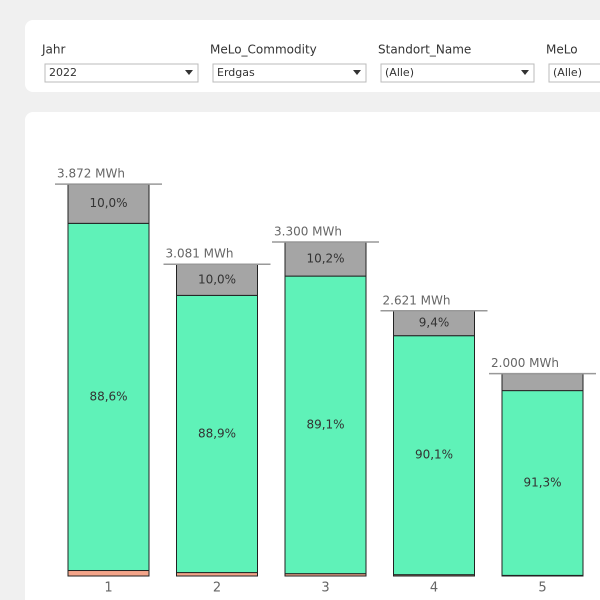  What do you see at coordinates (434, 588) in the screenshot?
I see `x-tick-label: 4` at bounding box center [434, 588].